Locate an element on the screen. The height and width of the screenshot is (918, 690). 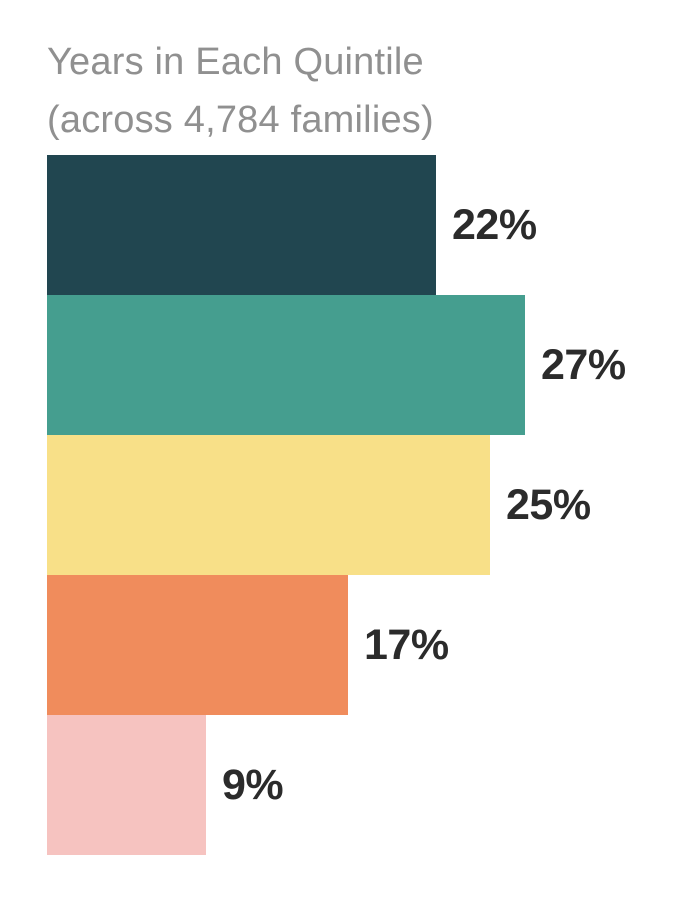
bar-value-label: 27% is located at coordinates (583, 364).